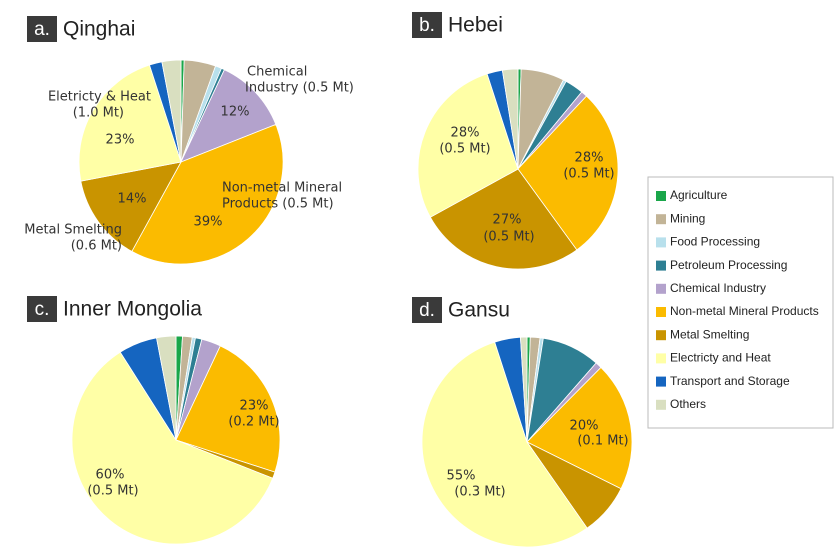 The image size is (834, 547). What do you see at coordinates (602, 441) in the screenshot?
I see `slice-note: (0.1 Mt)` at bounding box center [602, 441].